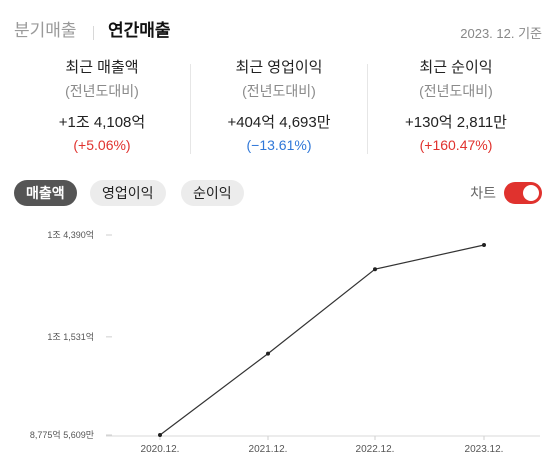 The image size is (554, 467). I want to click on summary-value: +130억 2,811만, so click(456, 122).